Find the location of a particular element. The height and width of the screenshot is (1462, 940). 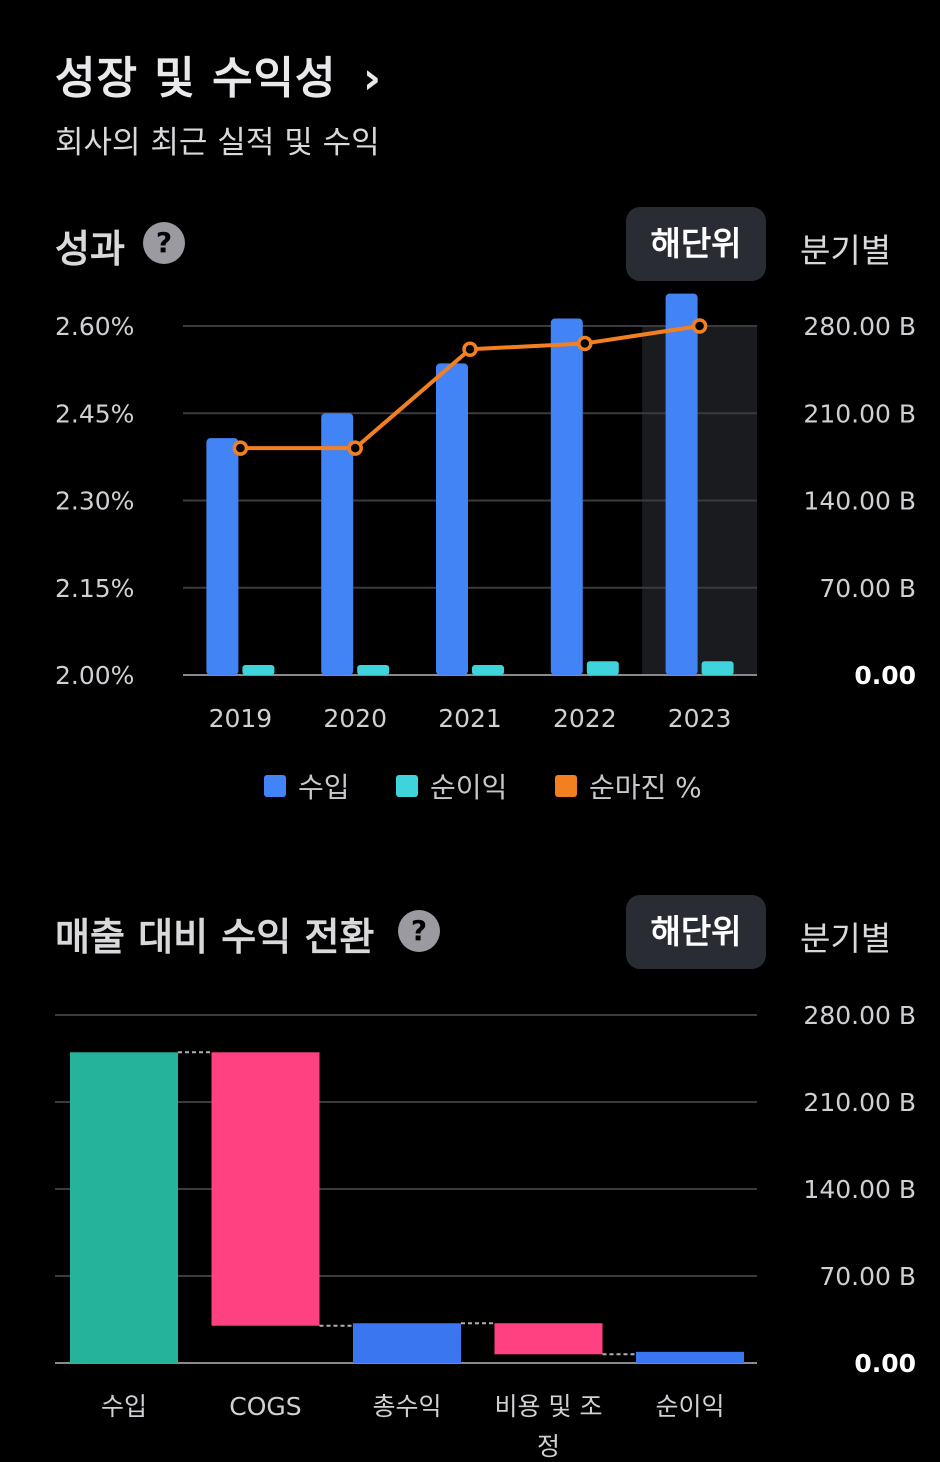

page-title-text: 성장 및 수익성 is located at coordinates (196, 78).